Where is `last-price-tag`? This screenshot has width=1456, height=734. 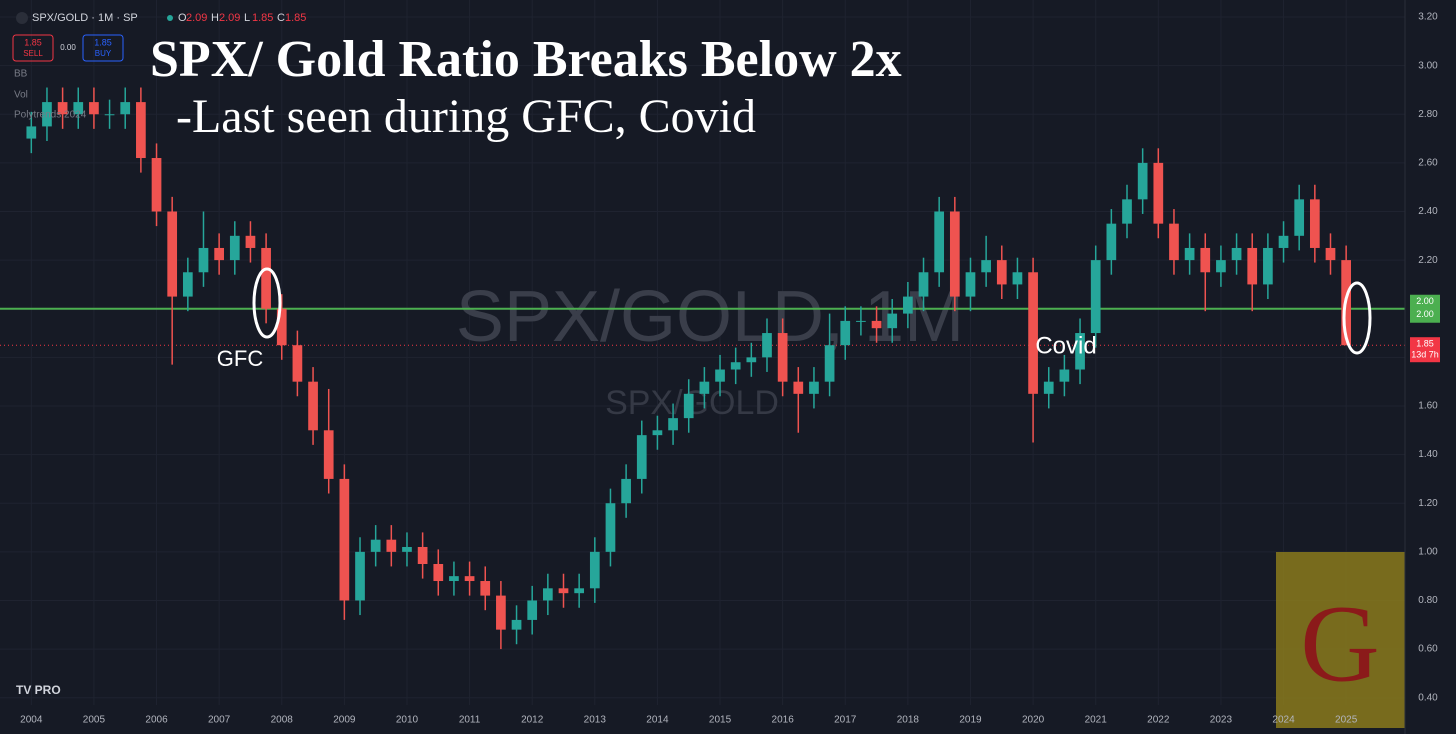 last-price-tag is located at coordinates (1425, 350).